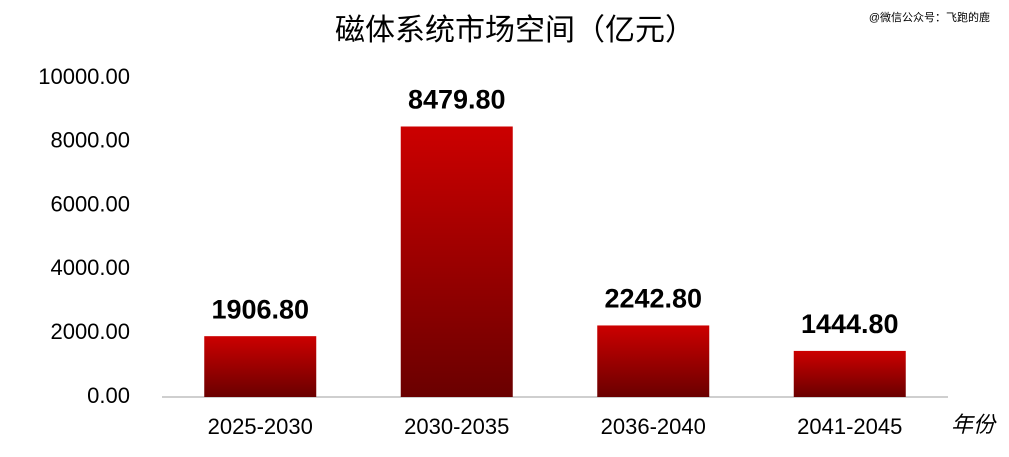 Image resolution: width=1009 pixels, height=457 pixels. Describe the element at coordinates (84, 76) in the screenshot. I see `y-tick-label: 10000.00` at that location.